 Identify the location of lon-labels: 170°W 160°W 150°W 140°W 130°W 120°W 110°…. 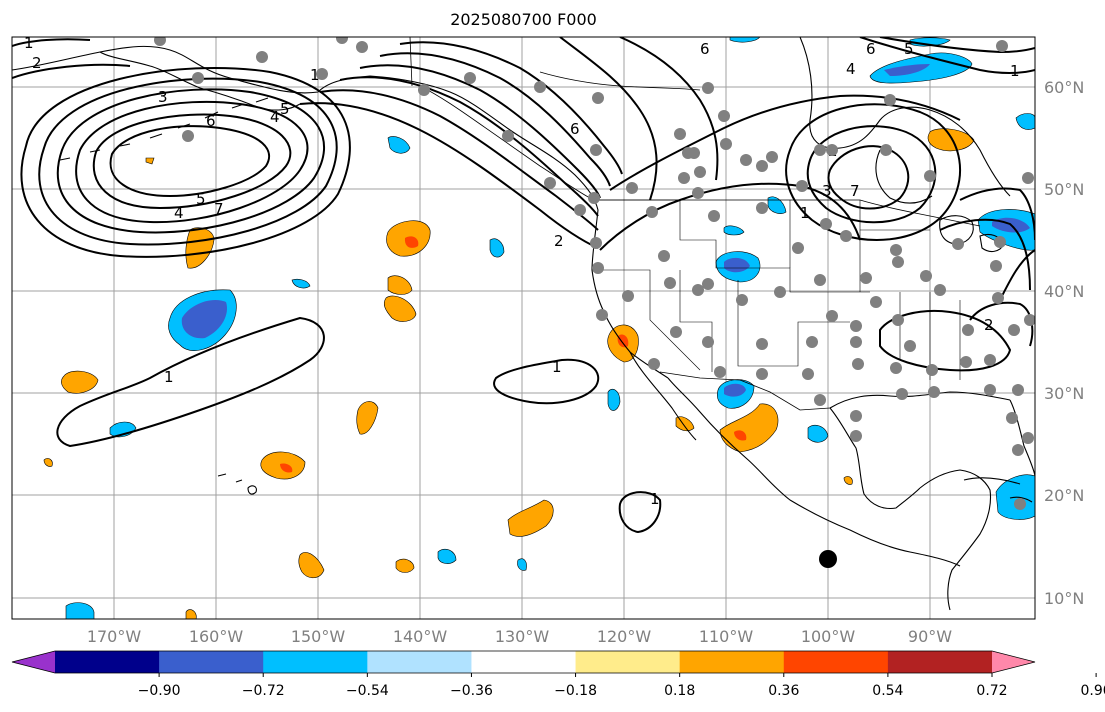
(519, 636).